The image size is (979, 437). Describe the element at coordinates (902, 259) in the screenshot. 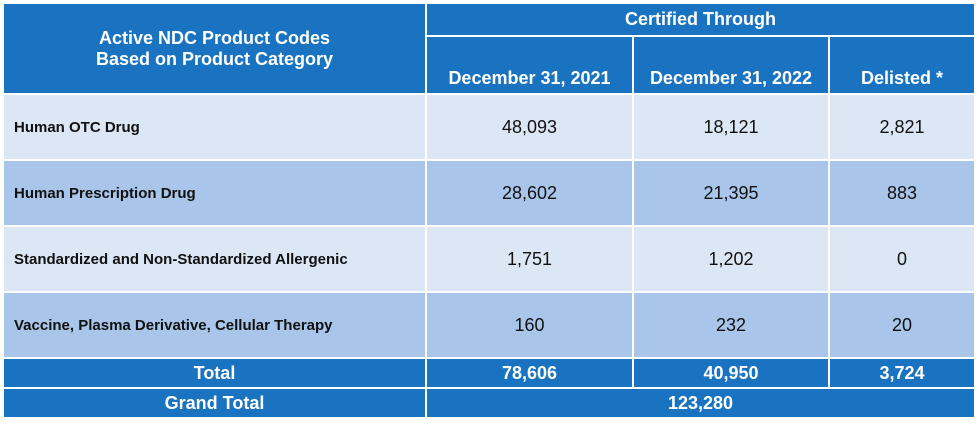

I see `cell-value: 0` at that location.